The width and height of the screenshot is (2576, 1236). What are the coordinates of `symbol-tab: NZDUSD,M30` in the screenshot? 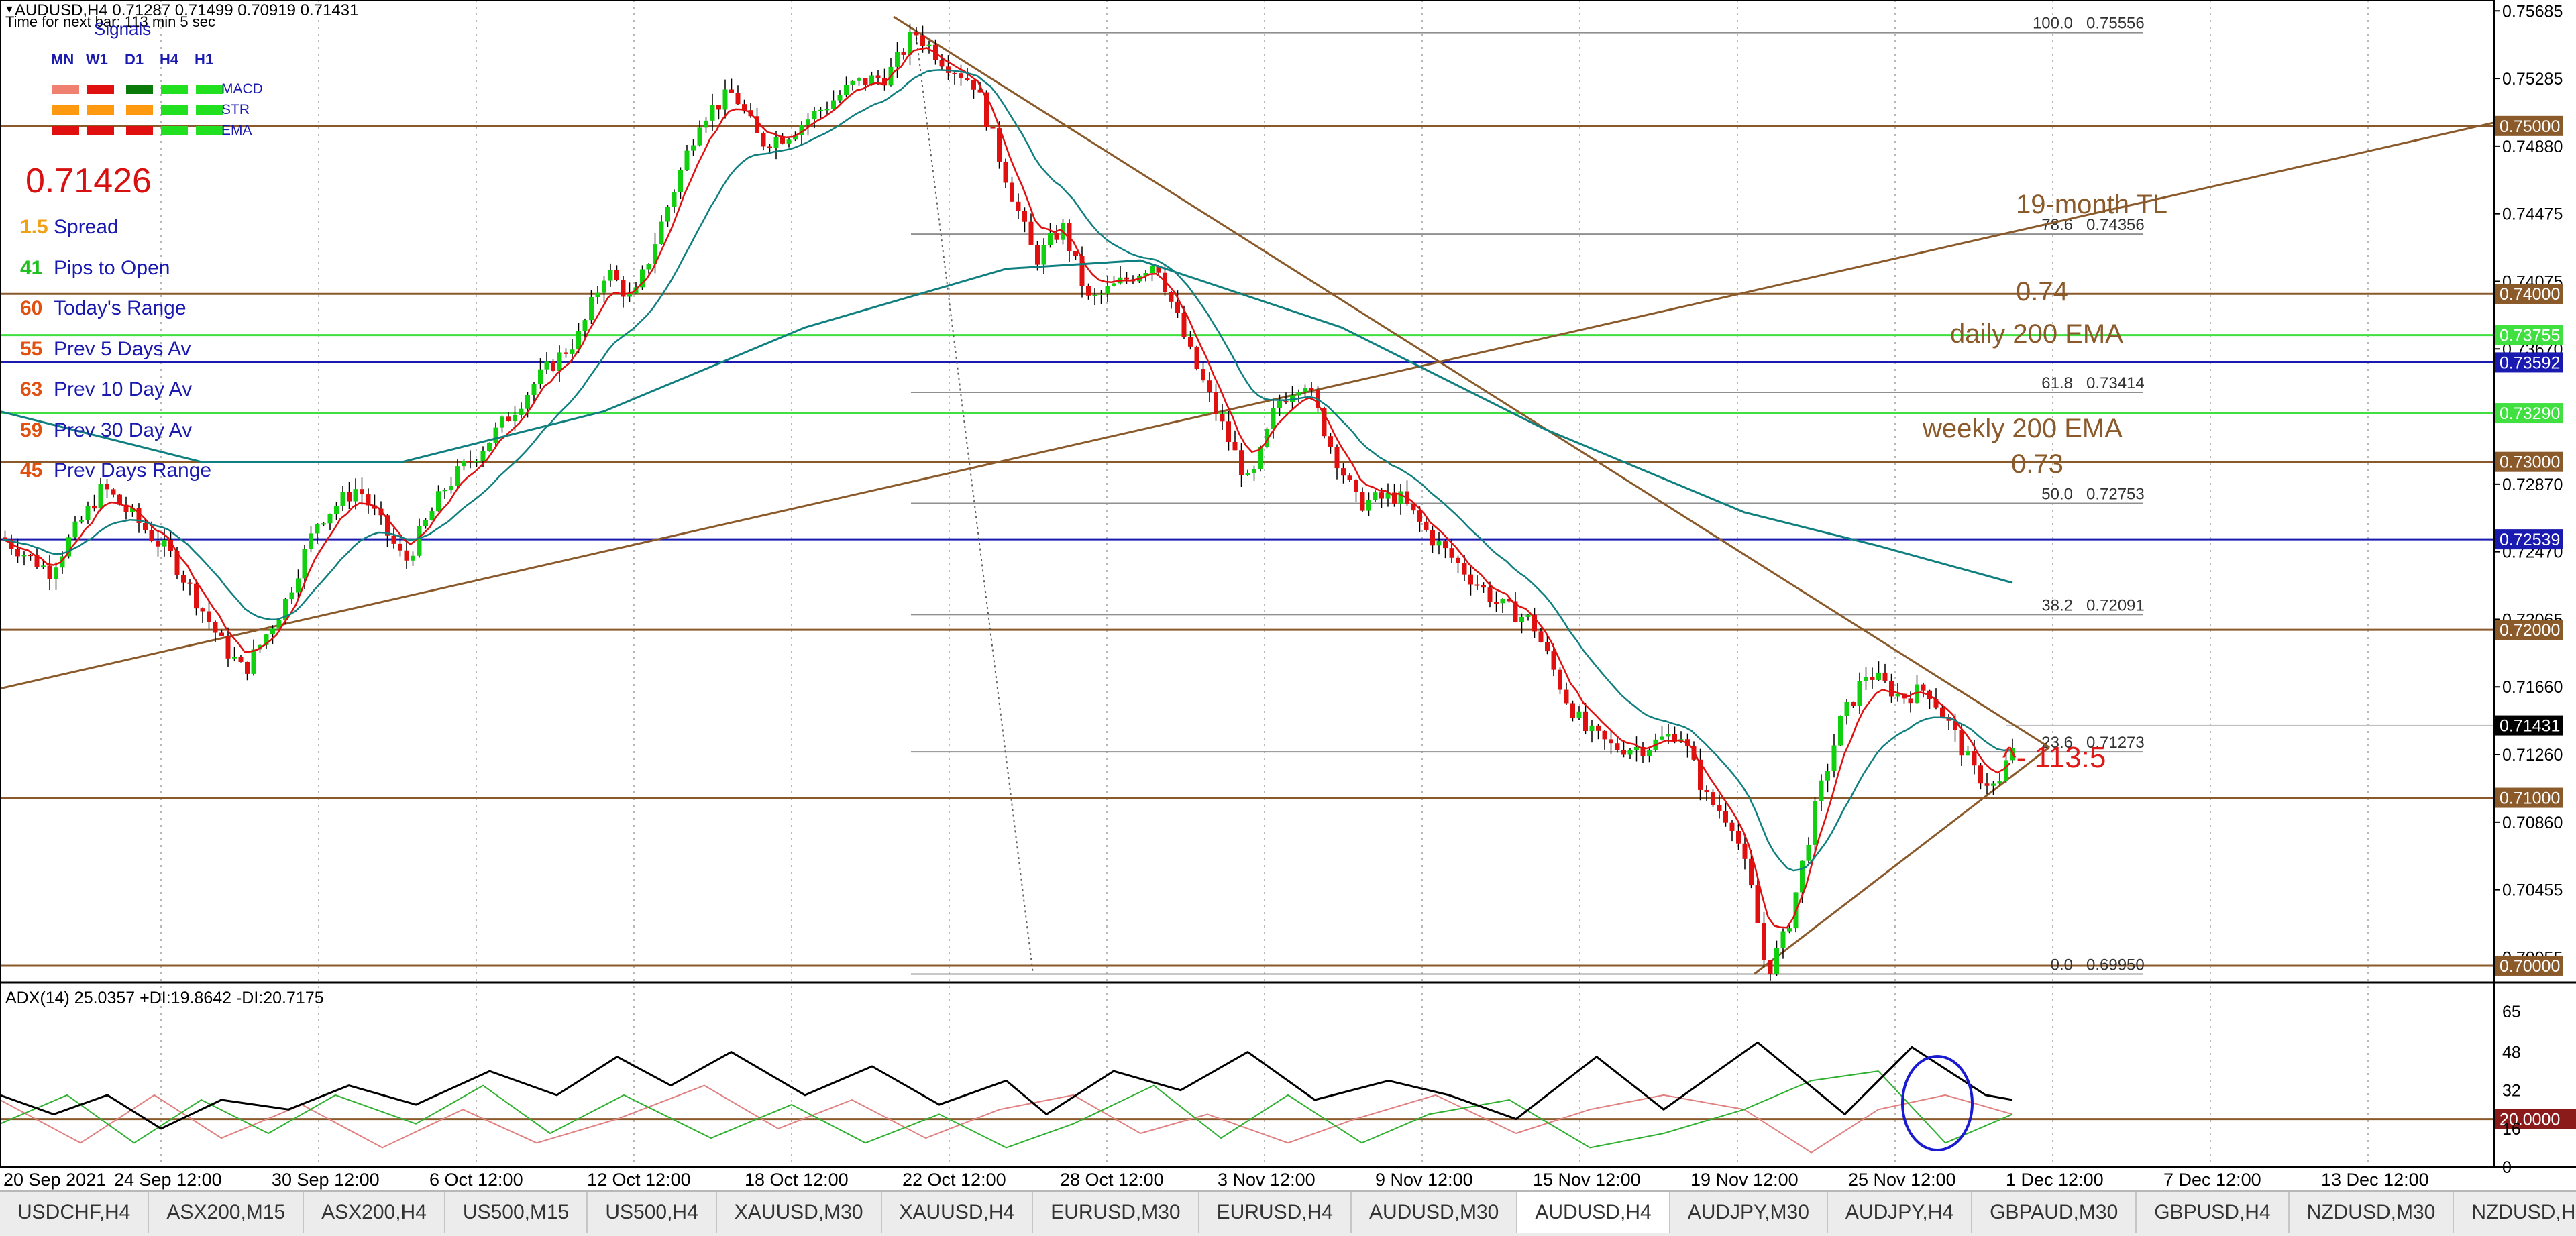 It's located at (2372, 1212).